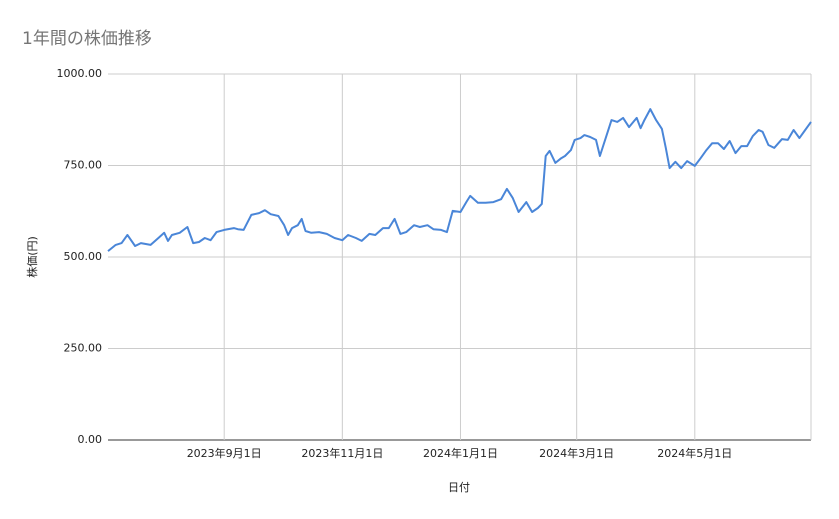  What do you see at coordinates (459, 487) in the screenshot?
I see `x-axis-title: 日付` at bounding box center [459, 487].